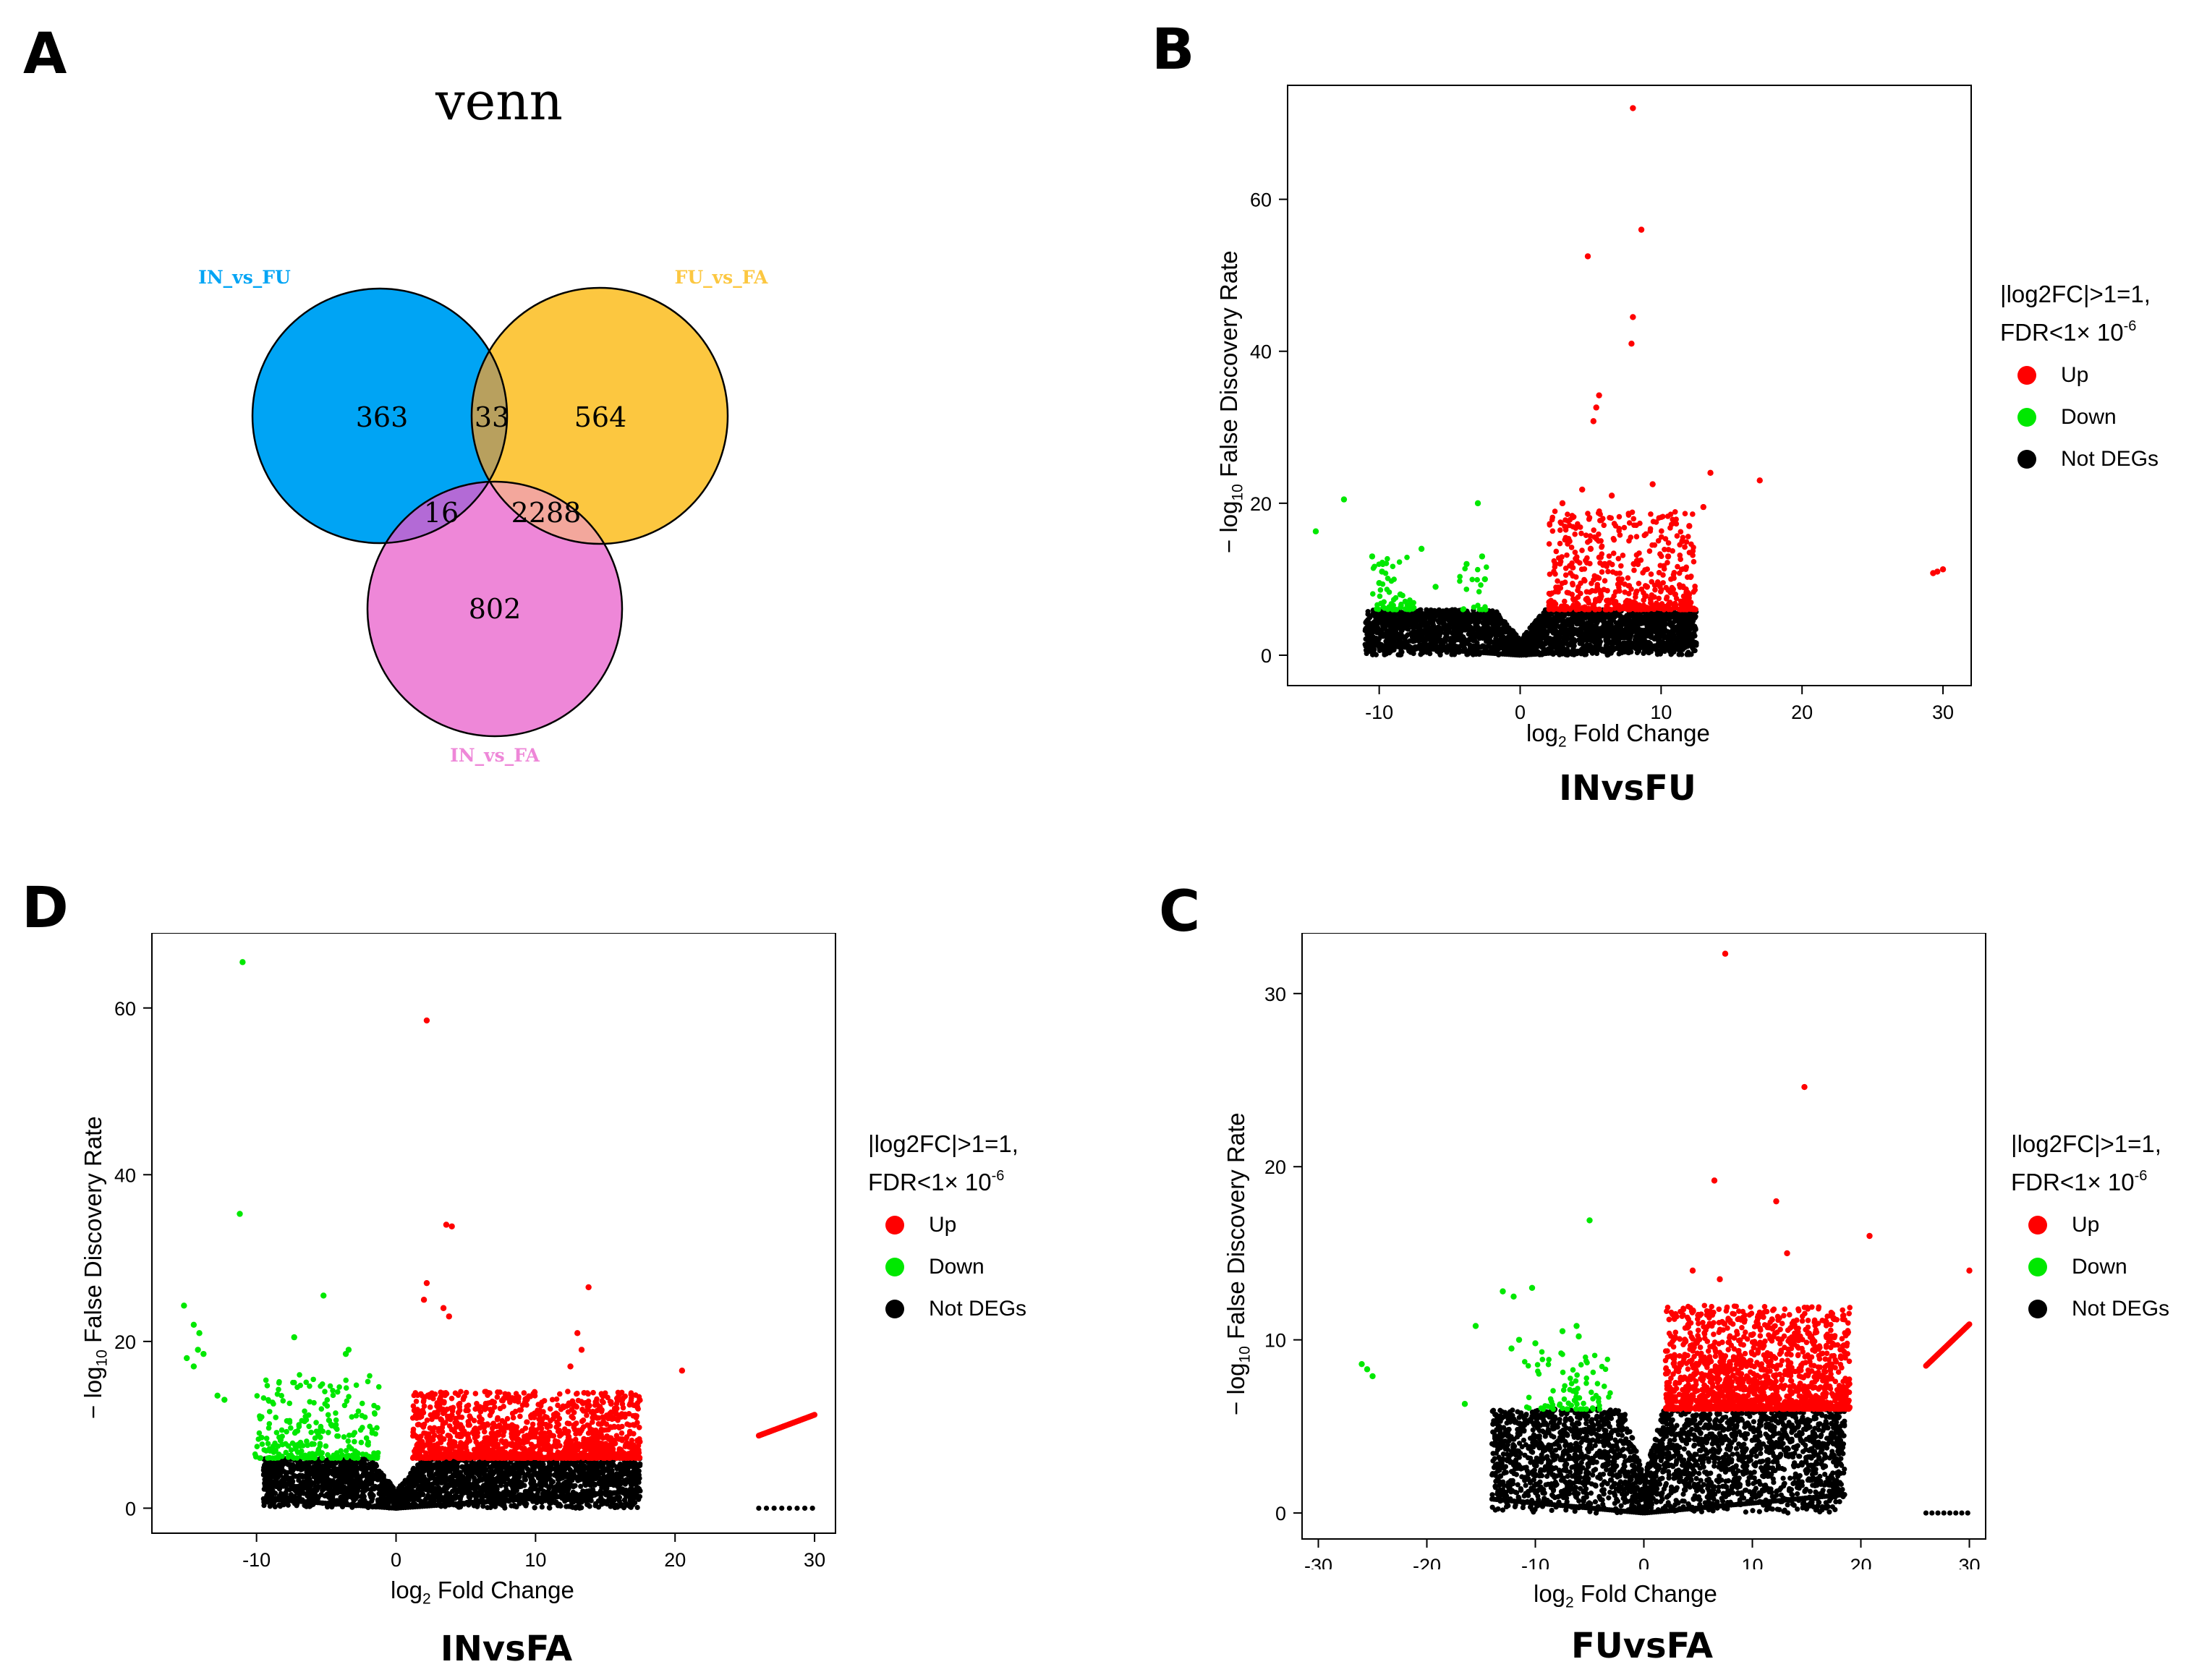 This screenshot has height=1680, width=2207. I want to click on legend-dot-not-degs, so click(2027, 459).